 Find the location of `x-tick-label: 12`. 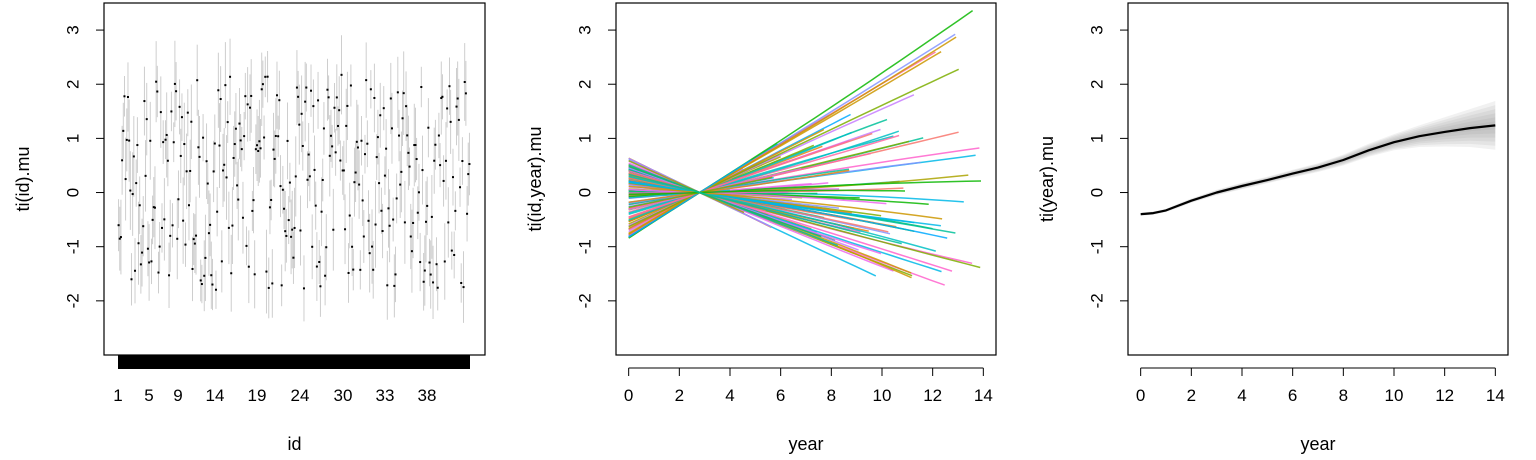

x-tick-label: 12 is located at coordinates (1444, 395).